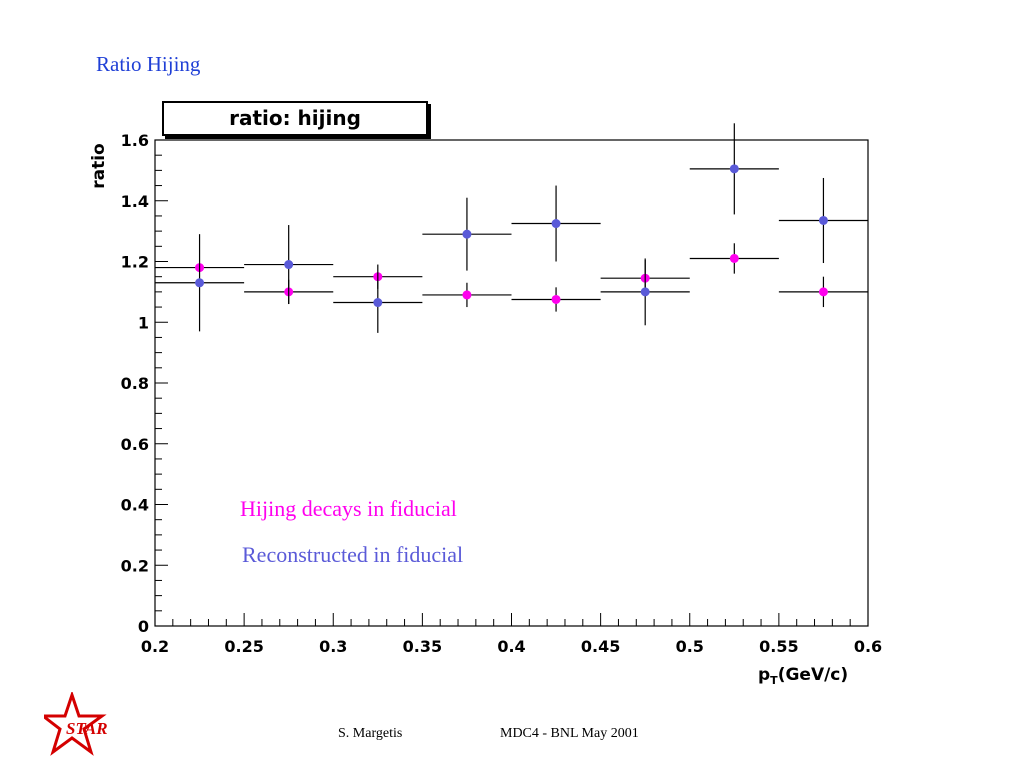 The image size is (1024, 768). I want to click on y-axis: 0 0.2 0.4 0.6 0.8 1 1.2 1.4 1.6, so click(144, 383).